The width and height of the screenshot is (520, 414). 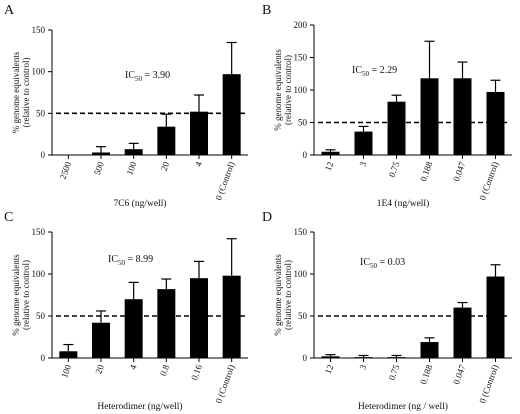 What do you see at coordinates (403, 406) in the screenshot?
I see `x-axis-label: Heterodimer (ng / well)` at bounding box center [403, 406].